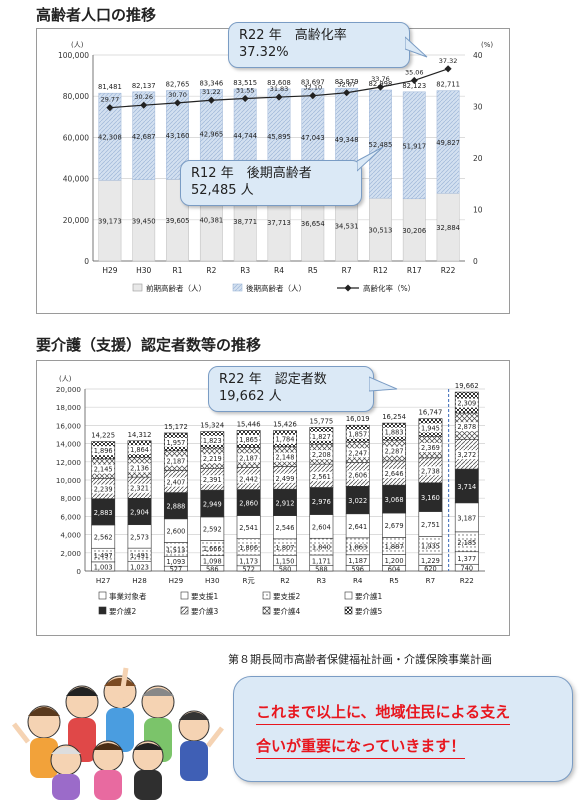  Describe the element at coordinates (211, 92) in the screenshot. I see `rate-label: 31.22` at that location.